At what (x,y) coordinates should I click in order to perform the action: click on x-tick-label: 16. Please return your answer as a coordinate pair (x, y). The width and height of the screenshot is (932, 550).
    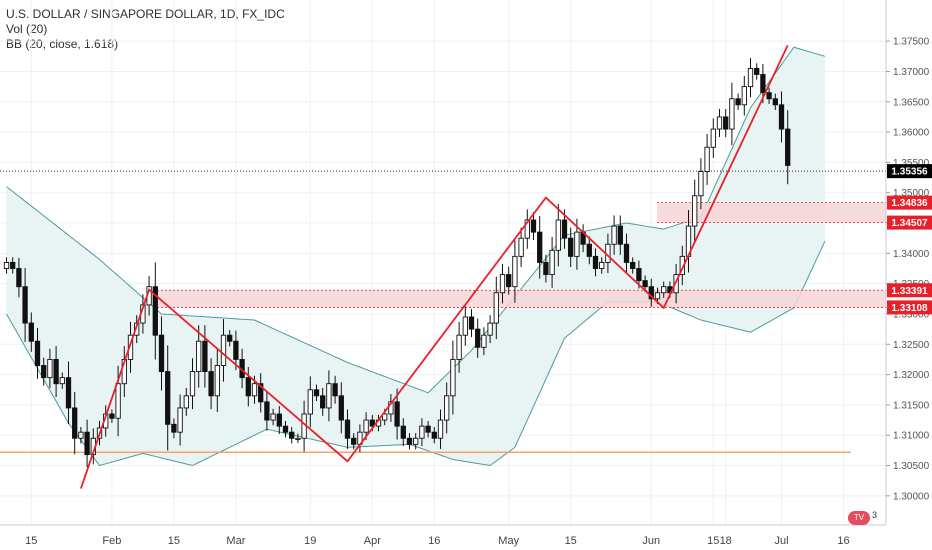
    Looking at the image, I should click on (434, 541).